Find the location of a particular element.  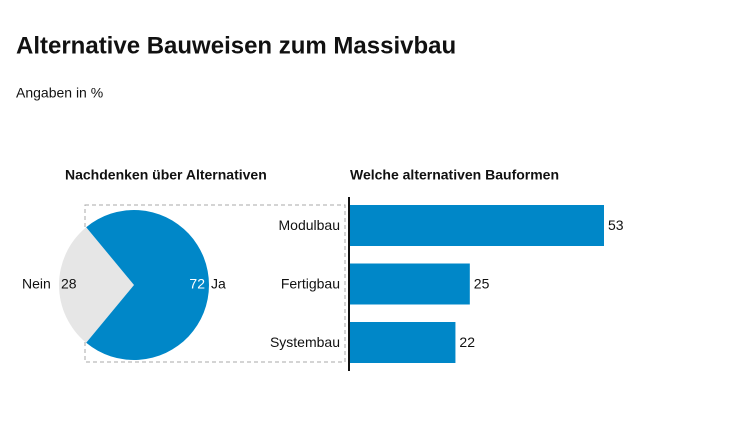

category-label: Fertigbau is located at coordinates (310, 284).